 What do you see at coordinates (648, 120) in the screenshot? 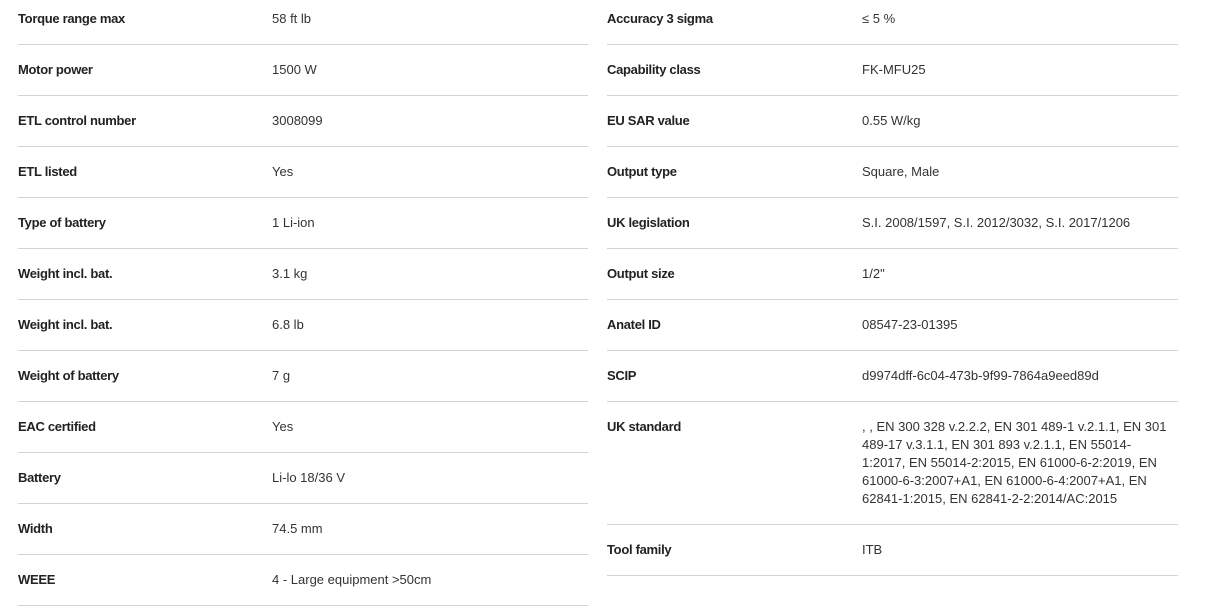
I see `spec-label: EU SAR value` at bounding box center [648, 120].